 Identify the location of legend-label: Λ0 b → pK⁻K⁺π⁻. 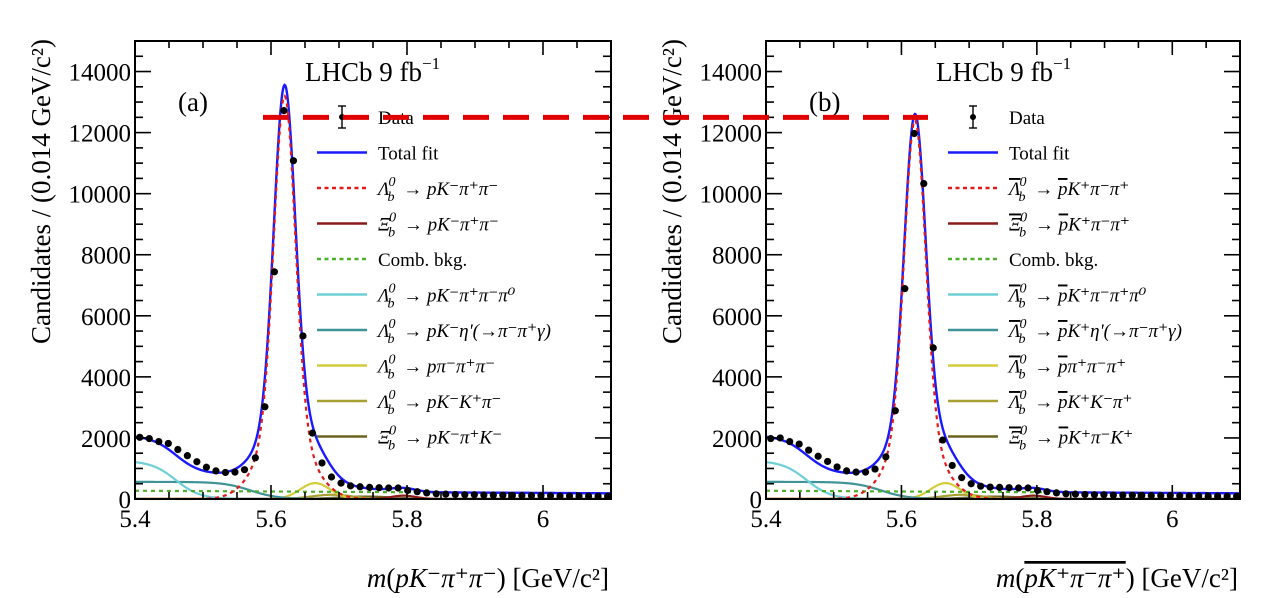
(438, 403).